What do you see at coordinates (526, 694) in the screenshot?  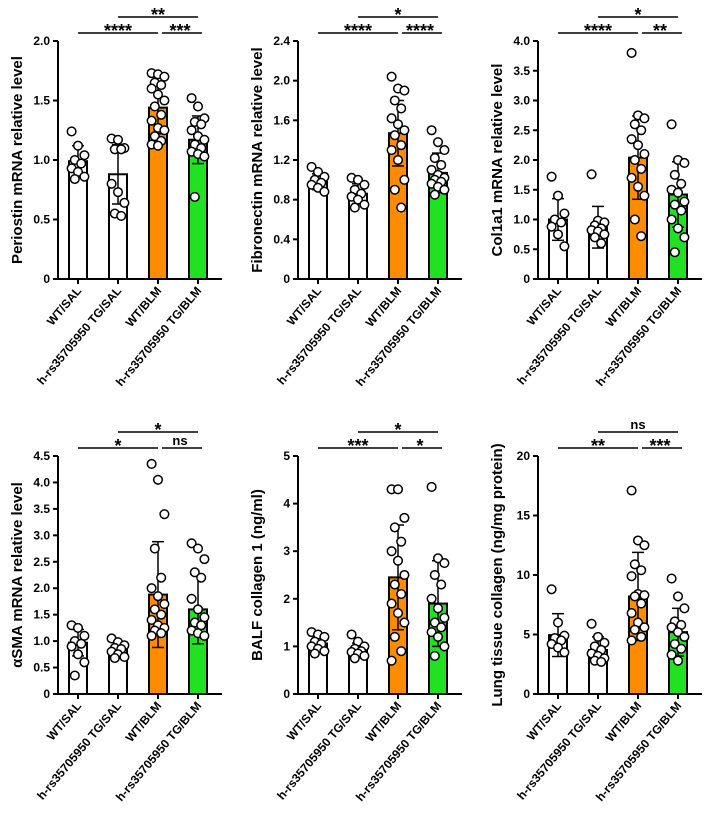 I see `y-tick-label: 0` at bounding box center [526, 694].